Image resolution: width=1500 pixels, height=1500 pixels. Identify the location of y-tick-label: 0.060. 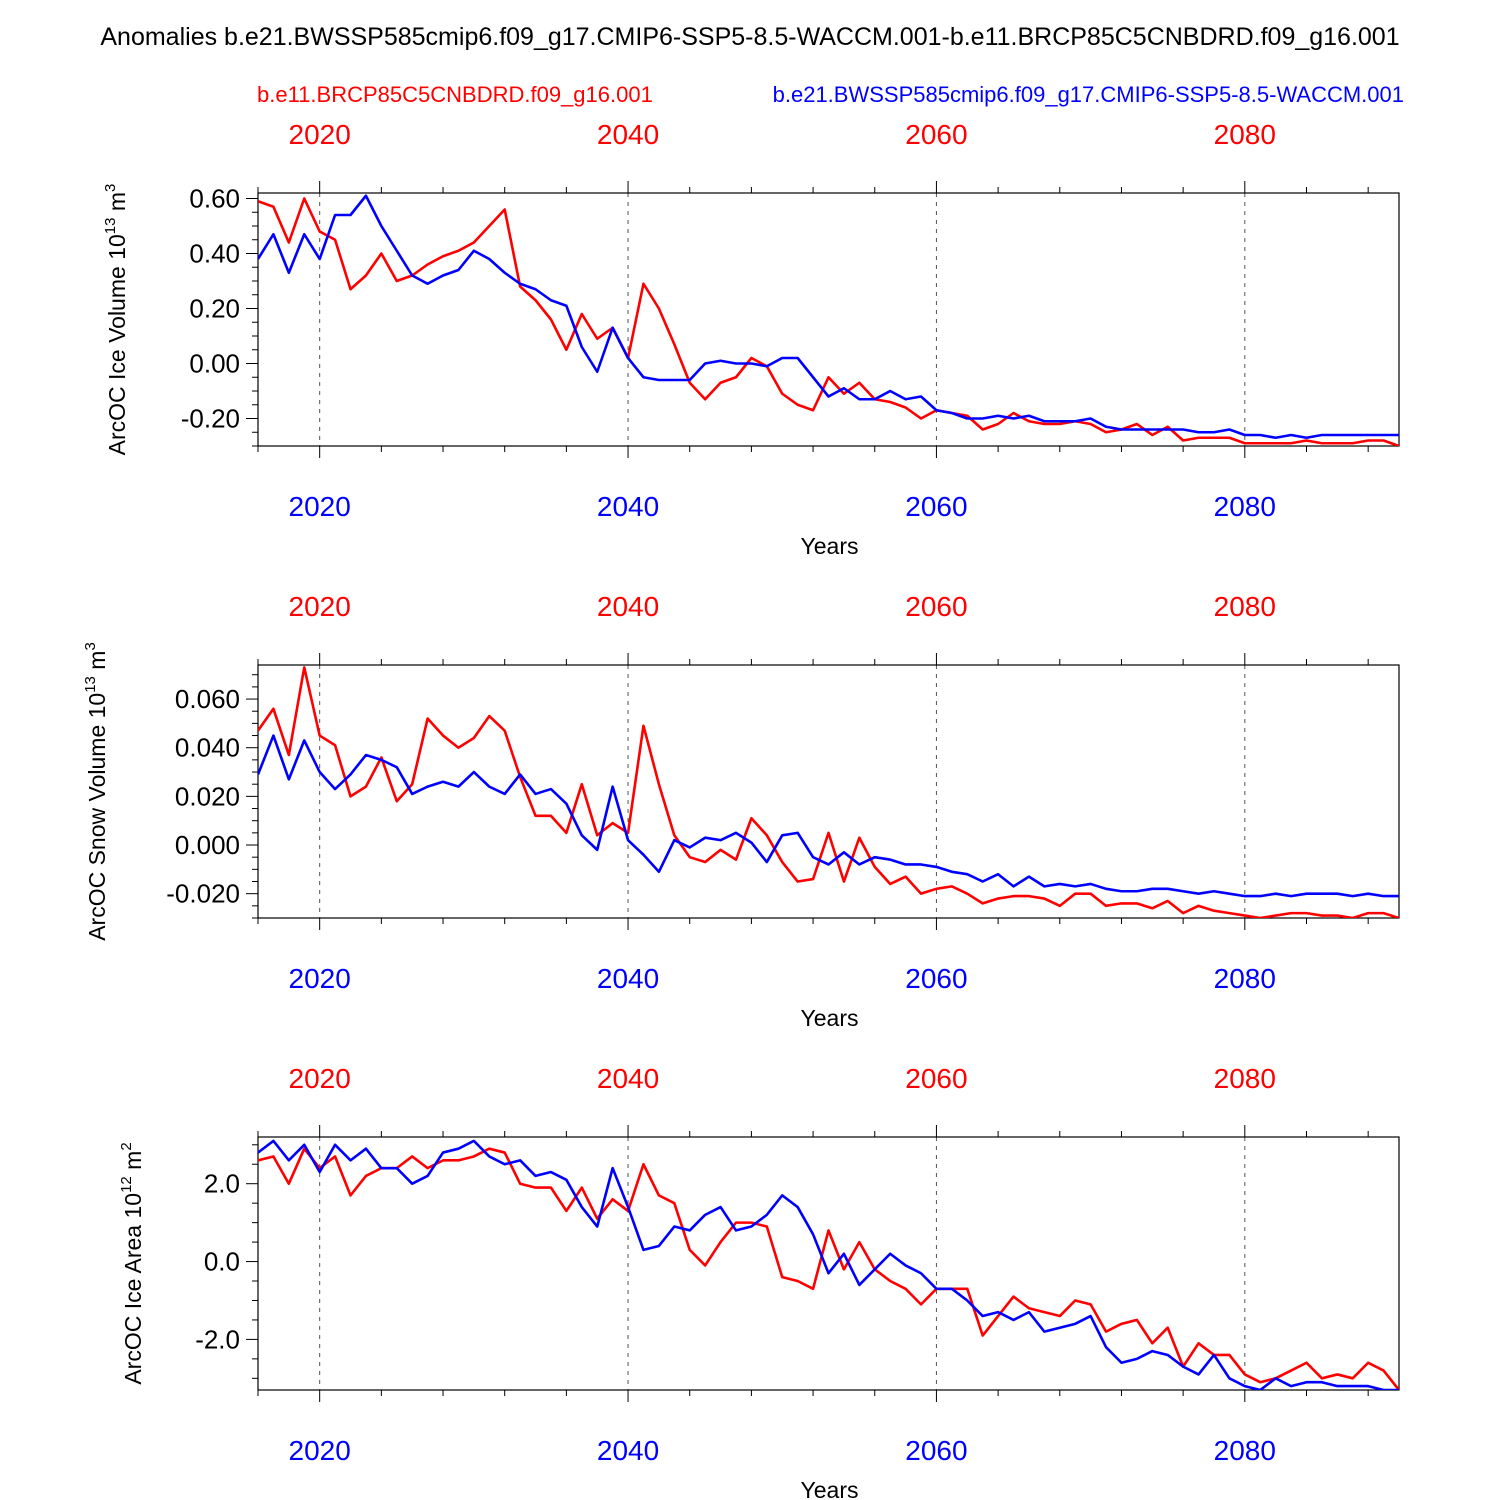
(207, 699).